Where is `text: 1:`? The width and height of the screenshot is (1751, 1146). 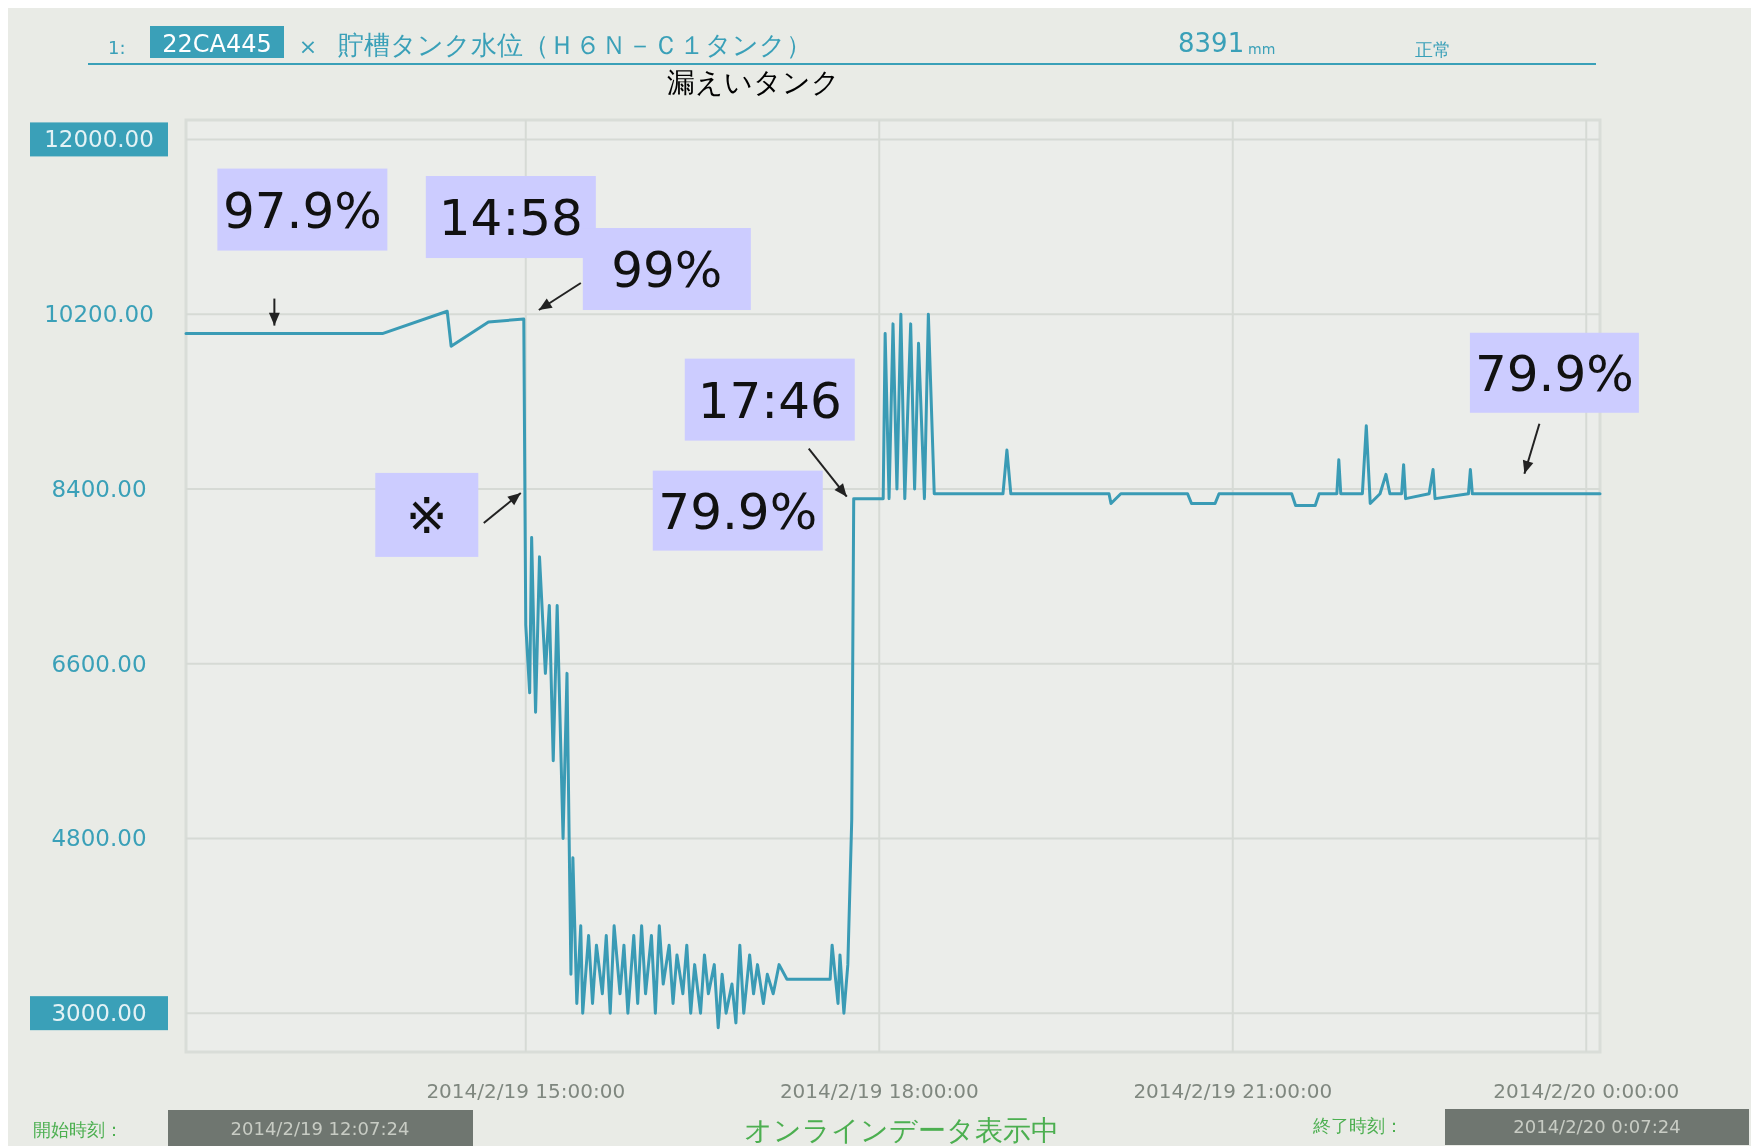
text: 1: is located at coordinates (117, 47).